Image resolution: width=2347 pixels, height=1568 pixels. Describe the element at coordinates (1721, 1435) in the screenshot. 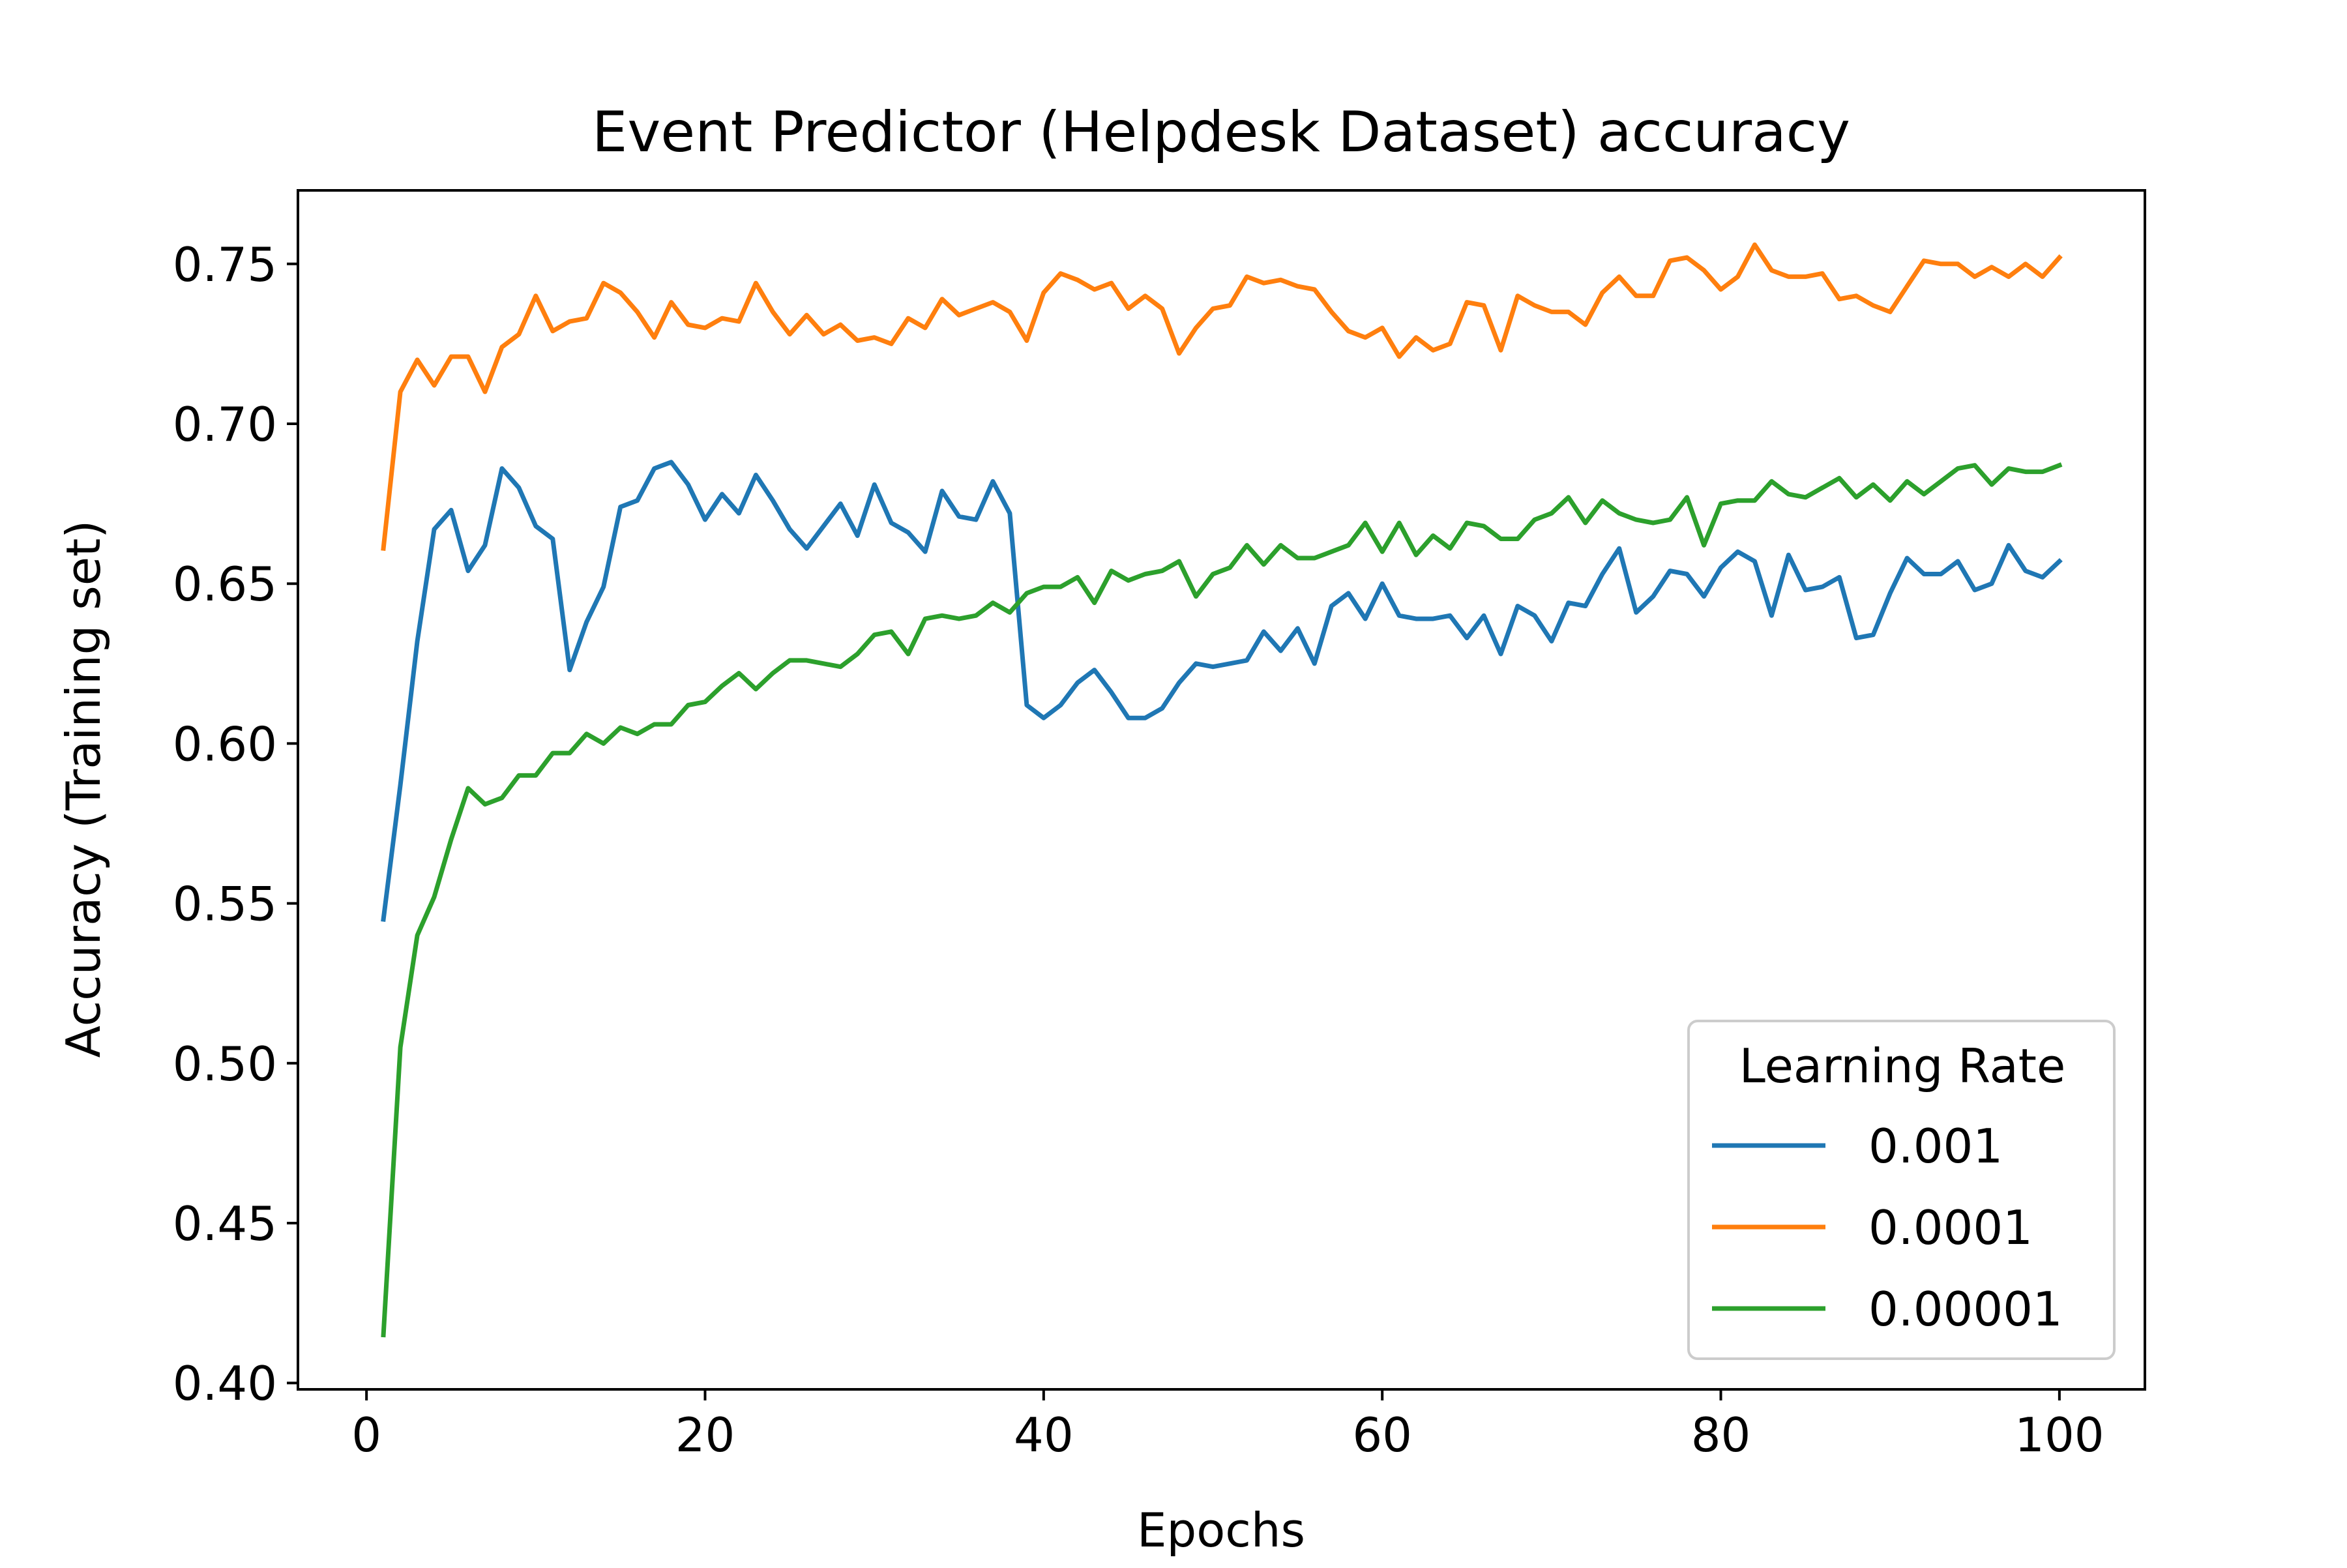

I see `x-tick-label: 80` at that location.